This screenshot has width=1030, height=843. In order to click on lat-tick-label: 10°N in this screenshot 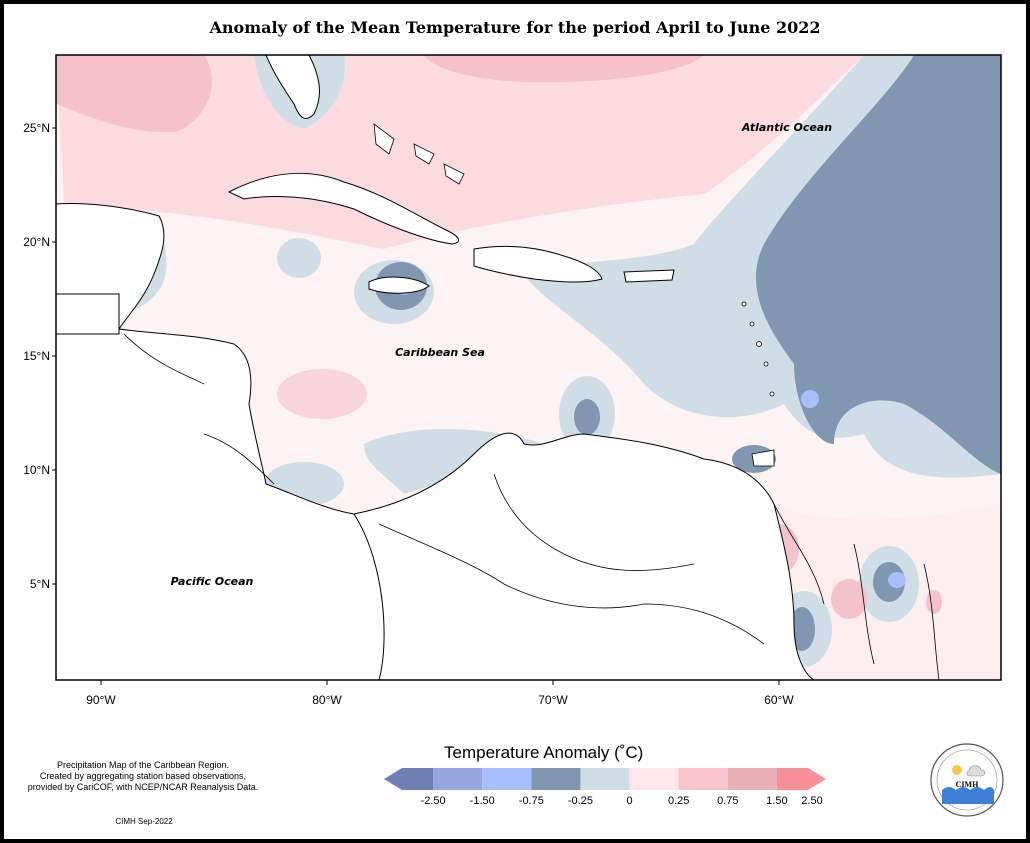, I will do `click(36, 470)`.